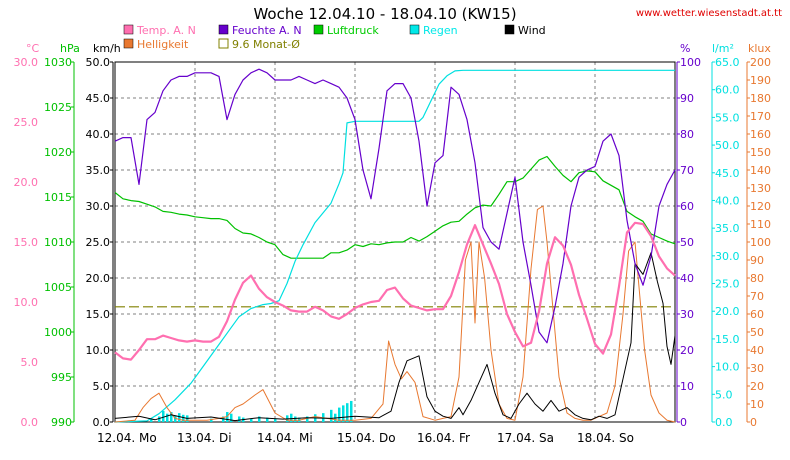 The image size is (790, 460). What do you see at coordinates (757, 296) in the screenshot?
I see `brightness-tick-label: 70` at bounding box center [757, 296].